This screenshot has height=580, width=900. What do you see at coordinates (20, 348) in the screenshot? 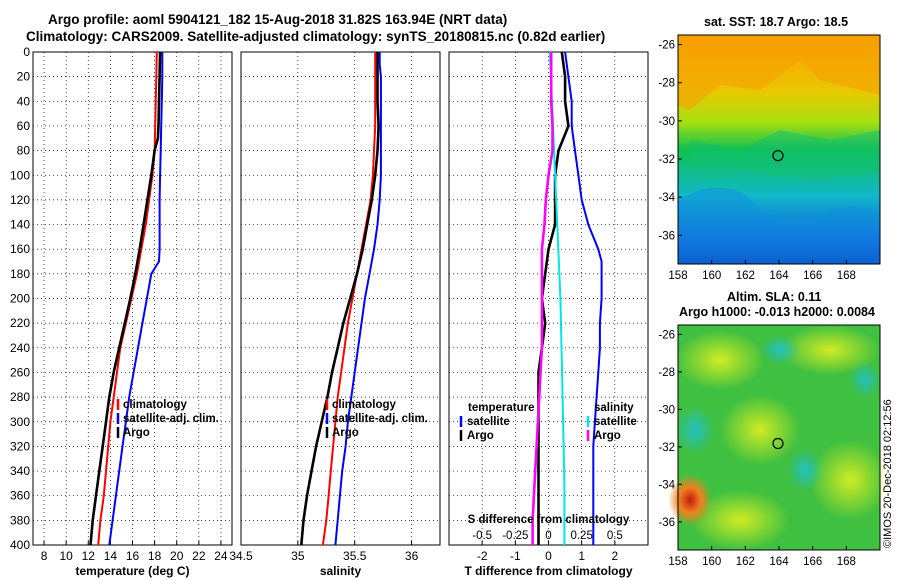
I see `y-tick-label: 240` at bounding box center [20, 348].